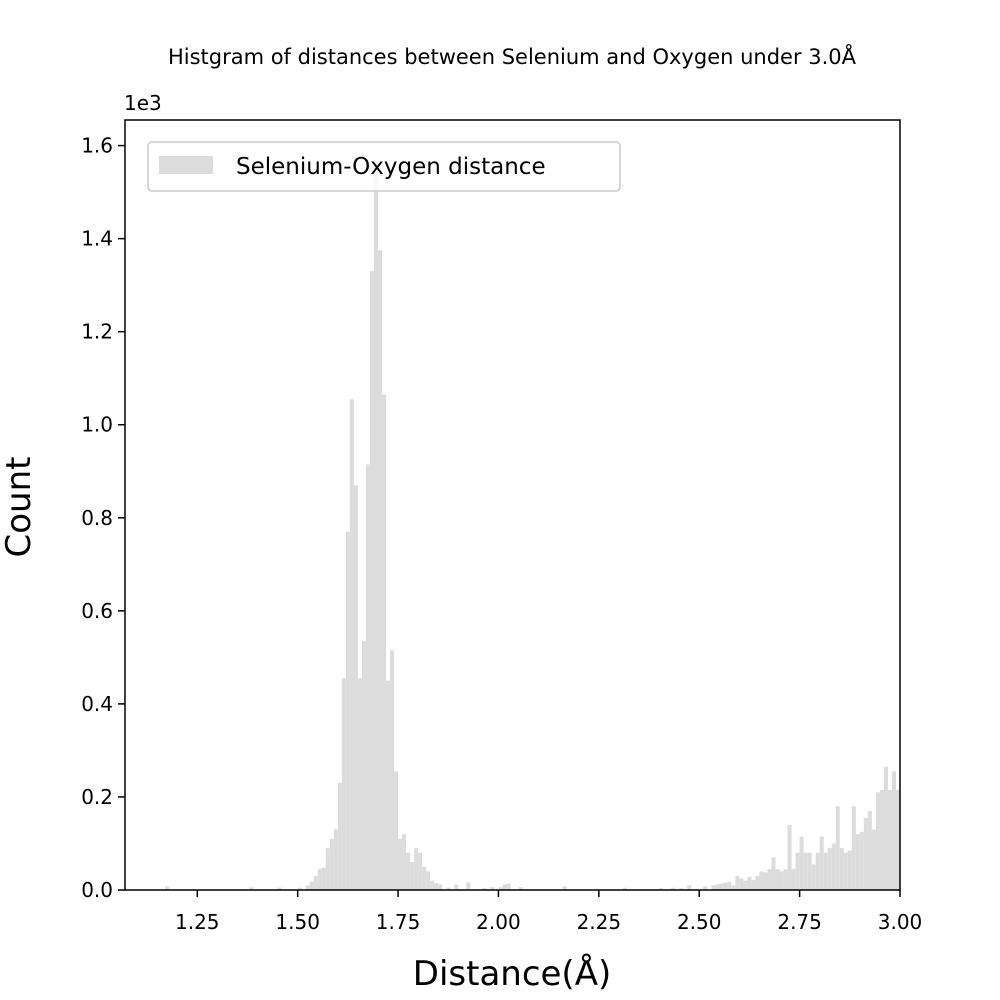 The width and height of the screenshot is (1000, 1000). What do you see at coordinates (97, 425) in the screenshot?
I see `y-tick-label: 1.0` at bounding box center [97, 425].